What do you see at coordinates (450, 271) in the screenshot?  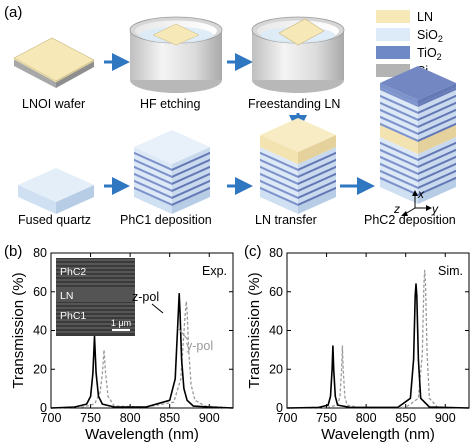 I see `corner-label: Sim.` at bounding box center [450, 271].